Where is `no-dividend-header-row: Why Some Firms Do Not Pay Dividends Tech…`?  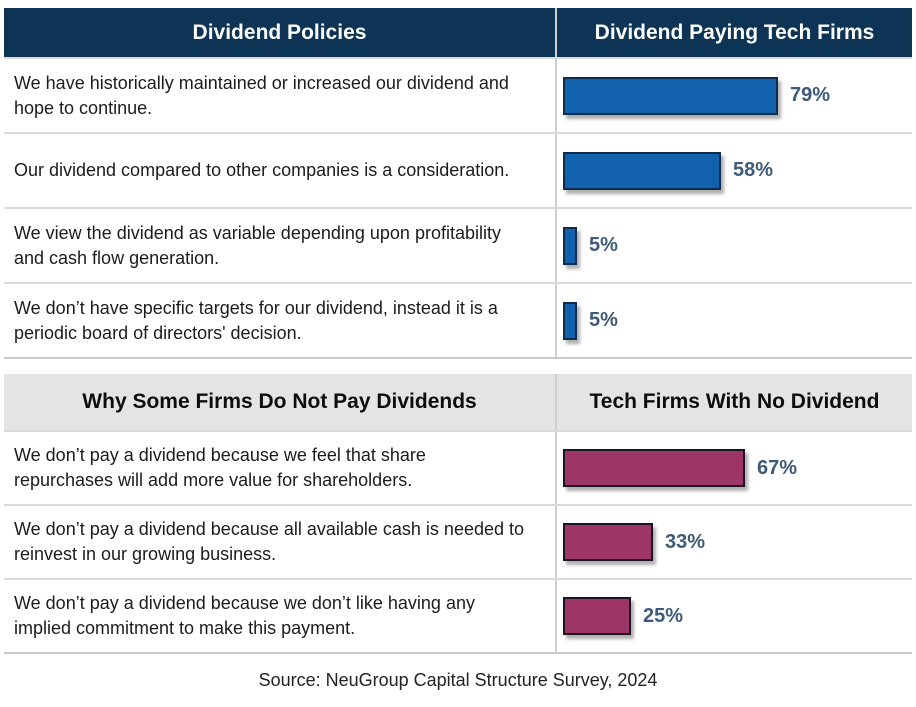
no-dividend-header-row: Why Some Firms Do Not Pay Dividends Tech… is located at coordinates (458, 402).